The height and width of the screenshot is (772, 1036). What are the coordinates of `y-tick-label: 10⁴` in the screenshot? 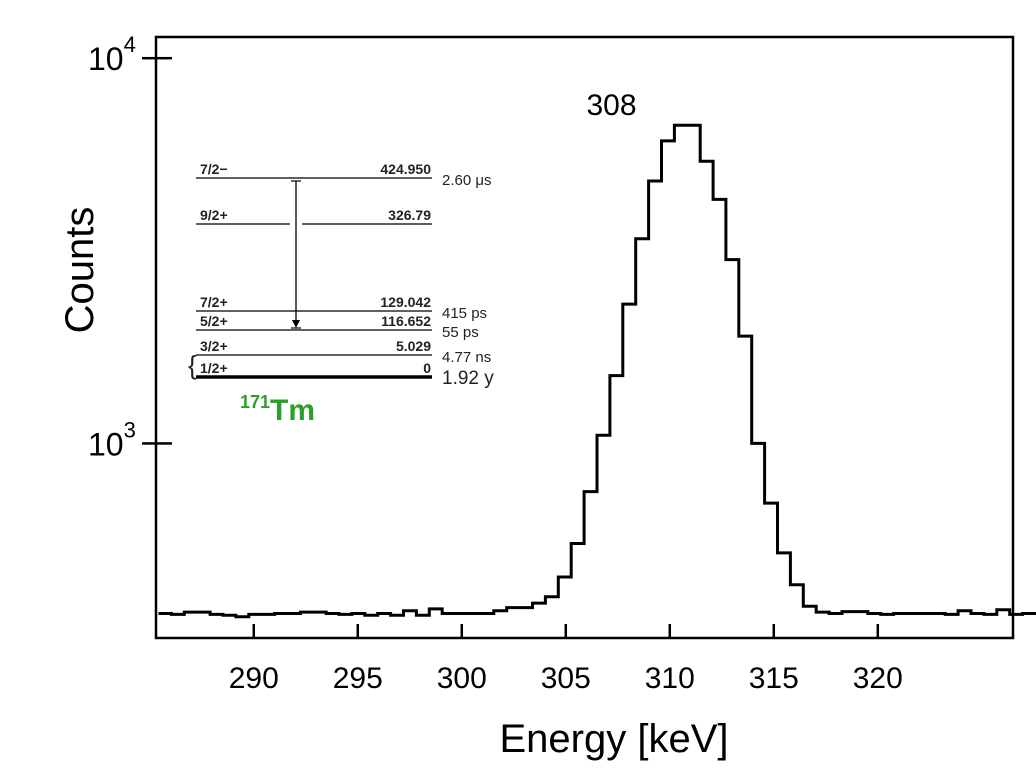 It's located at (112, 54).